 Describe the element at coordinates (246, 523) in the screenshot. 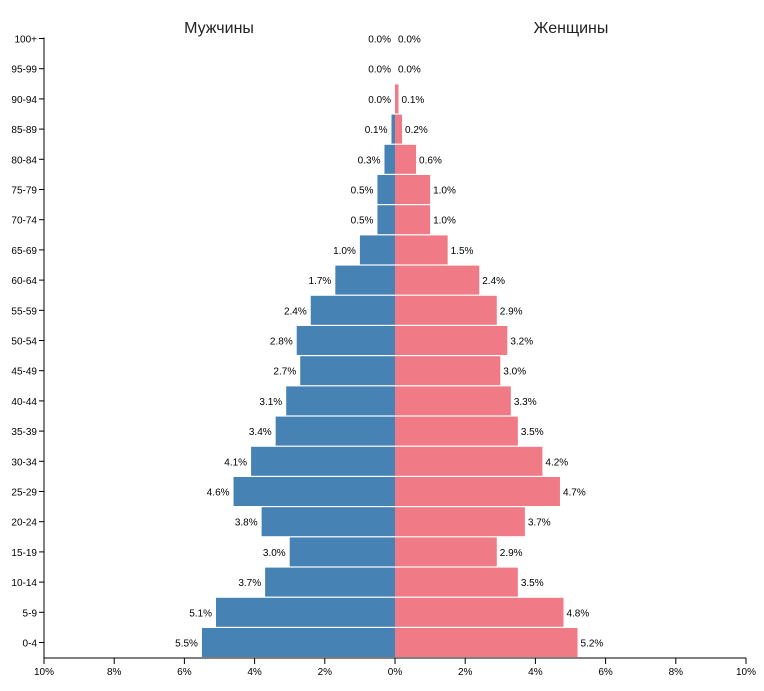

I see `label-male-20-24: 3.8%` at that location.